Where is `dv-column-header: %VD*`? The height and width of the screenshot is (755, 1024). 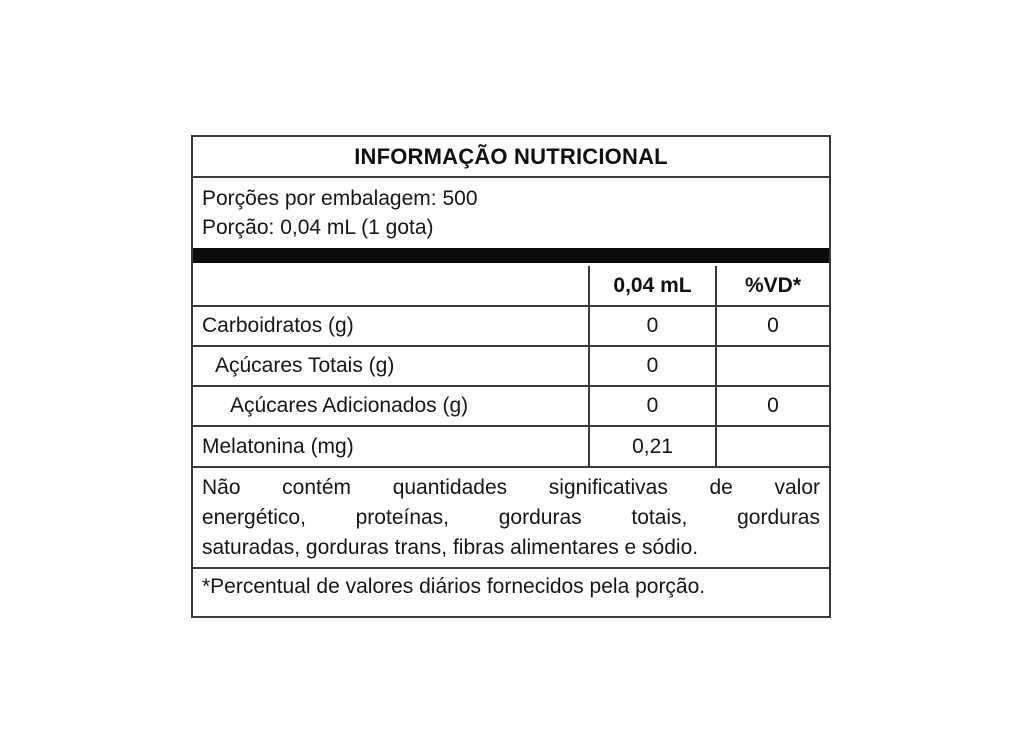
dv-column-header: %VD* is located at coordinates (772, 286).